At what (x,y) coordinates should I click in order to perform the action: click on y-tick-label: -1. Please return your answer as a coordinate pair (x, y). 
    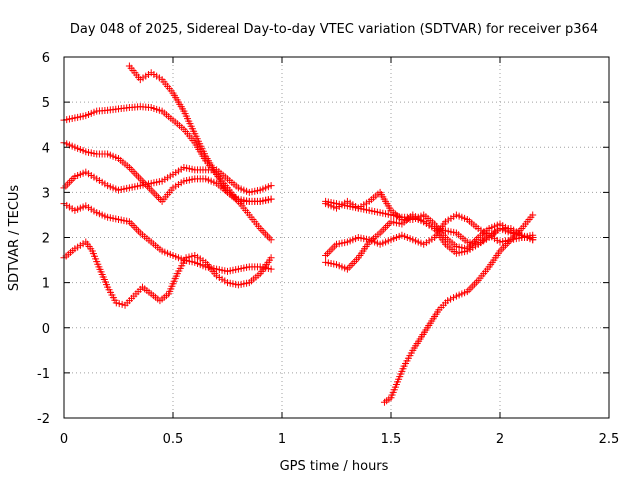
    Looking at the image, I should click on (43, 374).